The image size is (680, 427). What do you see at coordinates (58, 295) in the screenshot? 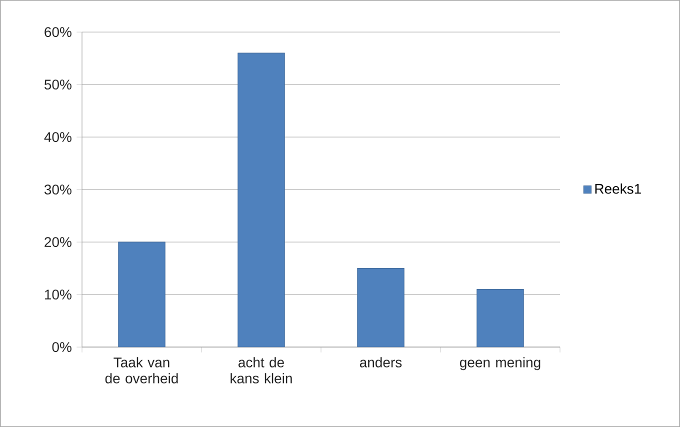
I see `y-tick-label: 10%` at bounding box center [58, 295].